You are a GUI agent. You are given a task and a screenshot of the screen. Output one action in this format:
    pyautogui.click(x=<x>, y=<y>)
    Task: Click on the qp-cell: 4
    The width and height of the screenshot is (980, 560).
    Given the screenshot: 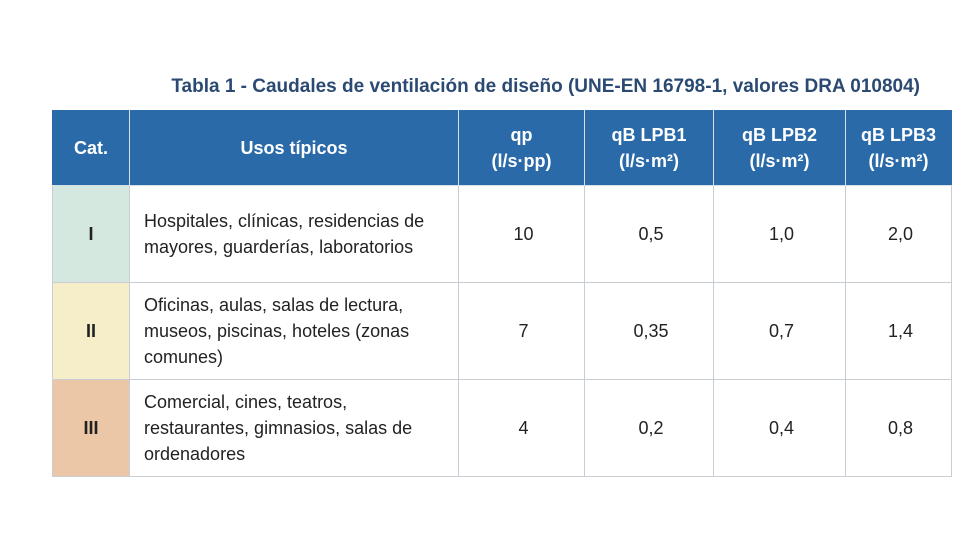 What is the action you would take?
    pyautogui.click(x=521, y=428)
    